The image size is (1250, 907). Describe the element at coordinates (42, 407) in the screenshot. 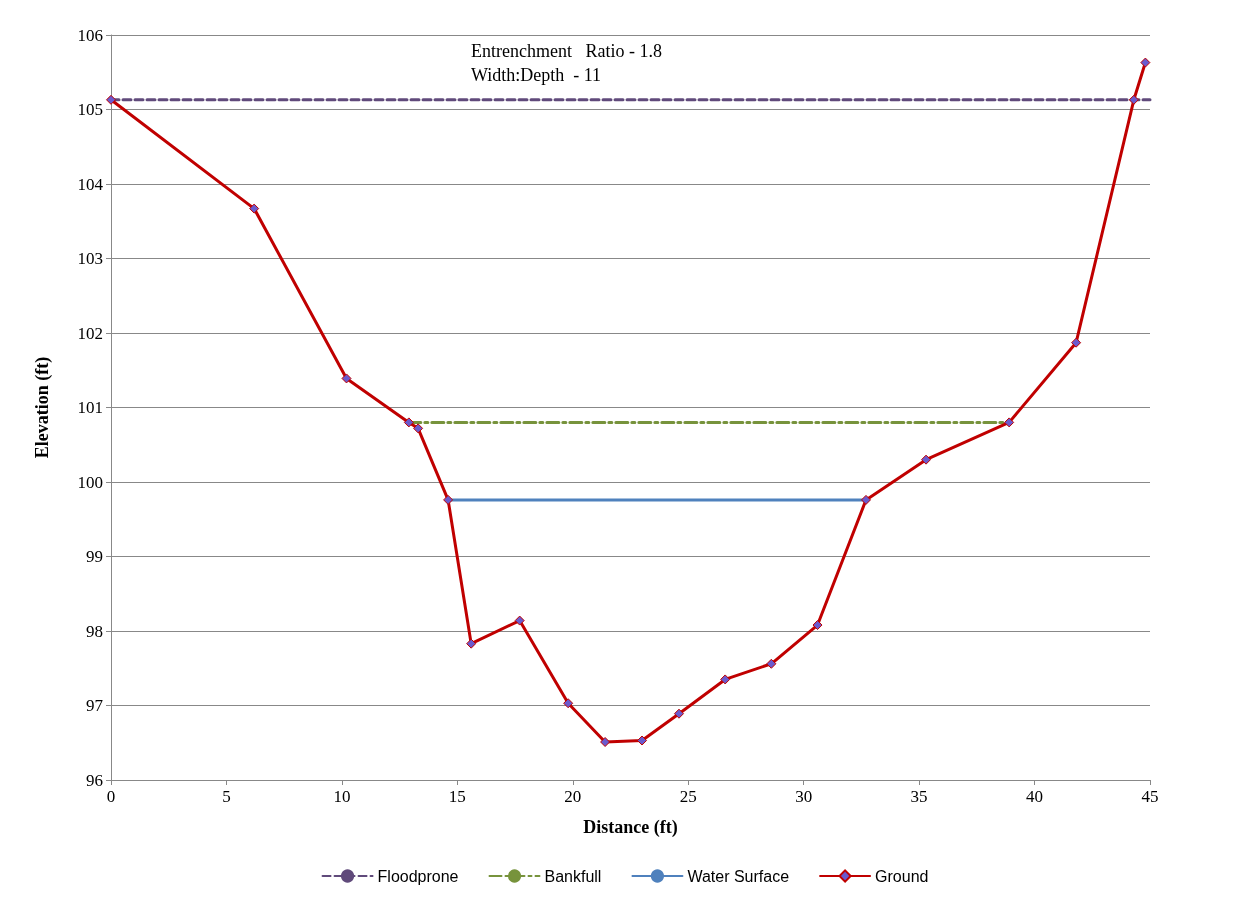

I see `y-axis-title: Elevation (ft)` at that location.